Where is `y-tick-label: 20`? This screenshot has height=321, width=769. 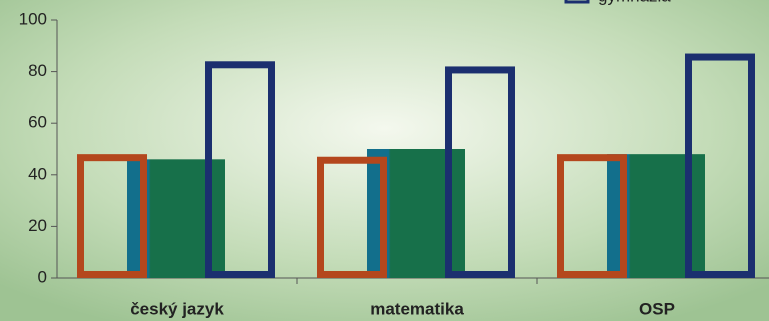
y-tick-label: 20 is located at coordinates (37, 225).